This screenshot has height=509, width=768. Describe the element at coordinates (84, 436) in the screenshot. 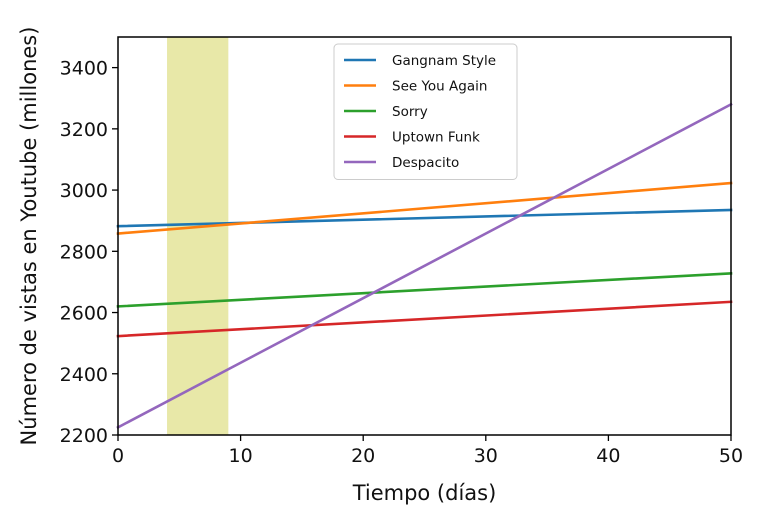

I see `y-tick-label: 2200` at that location.